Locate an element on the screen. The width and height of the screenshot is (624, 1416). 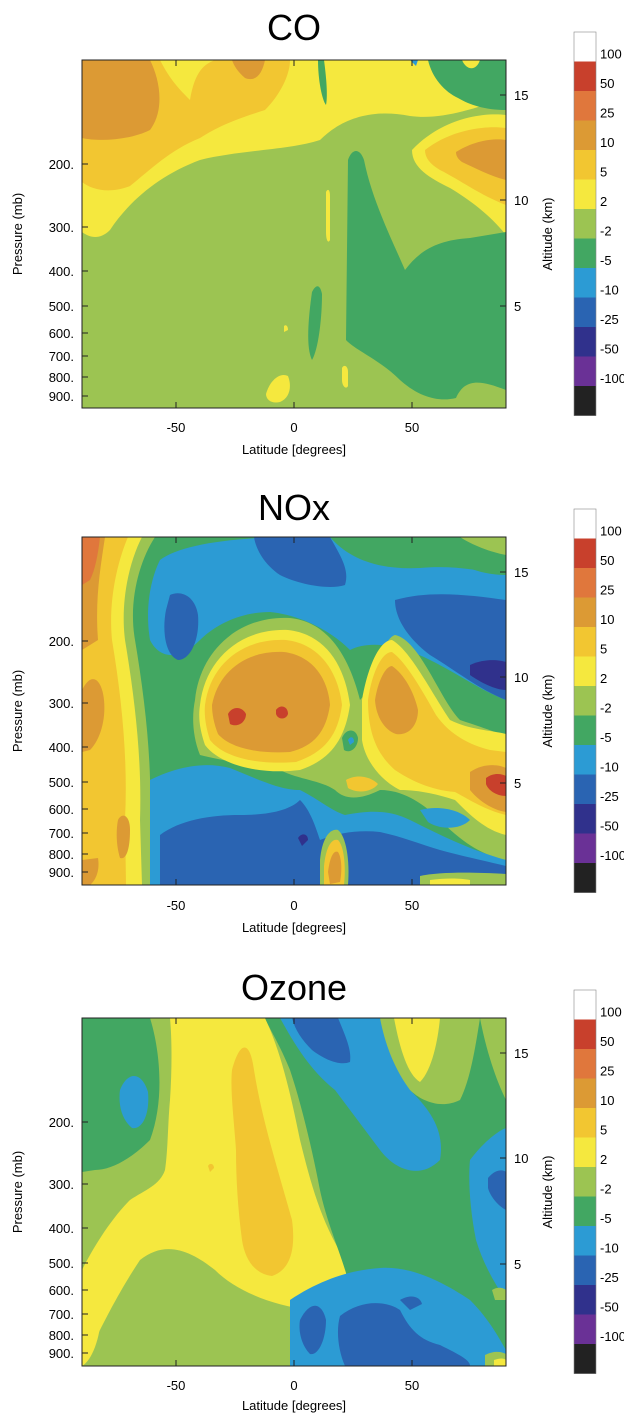
x-tick-label: 0 is located at coordinates (293, 905).